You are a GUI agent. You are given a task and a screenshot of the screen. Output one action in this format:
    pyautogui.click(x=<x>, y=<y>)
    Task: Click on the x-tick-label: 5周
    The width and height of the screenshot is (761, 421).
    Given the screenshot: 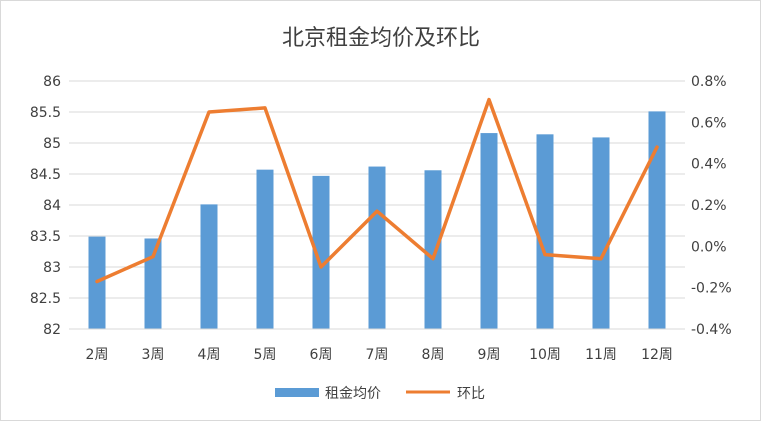 What is the action you would take?
    pyautogui.click(x=265, y=355)
    